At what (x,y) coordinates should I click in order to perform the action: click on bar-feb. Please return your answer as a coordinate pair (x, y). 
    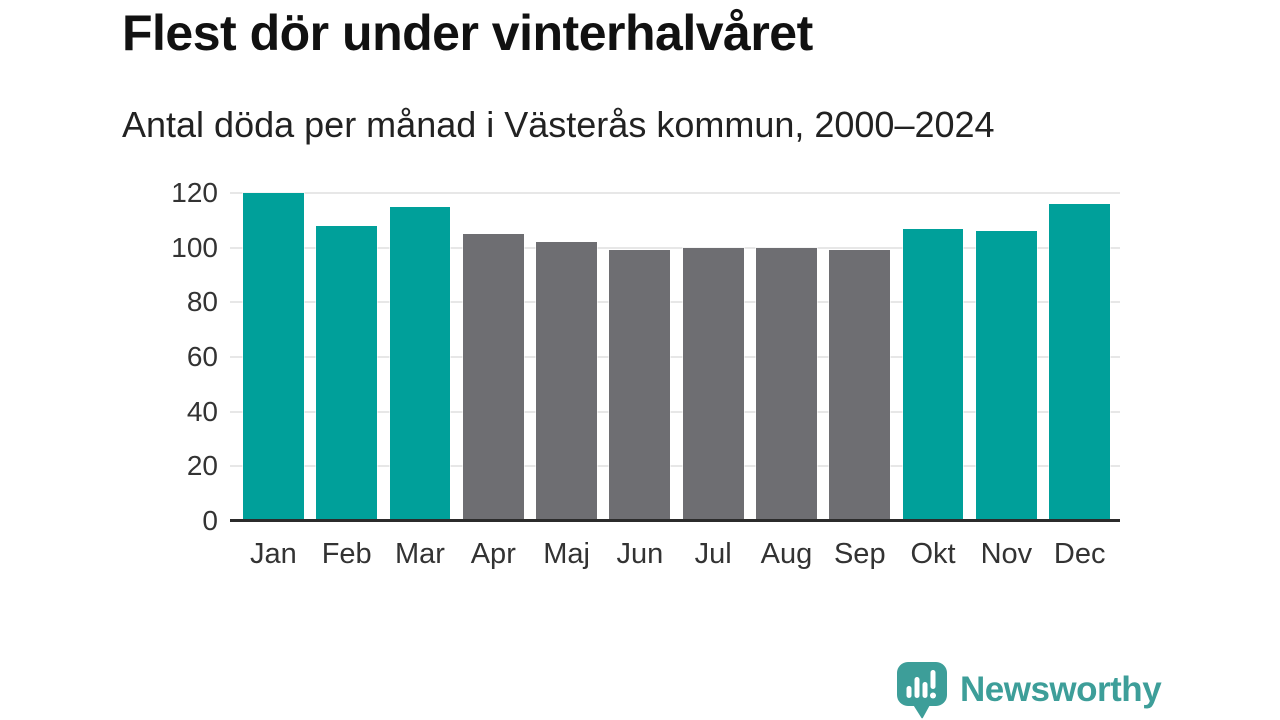
    Looking at the image, I should click on (347, 373).